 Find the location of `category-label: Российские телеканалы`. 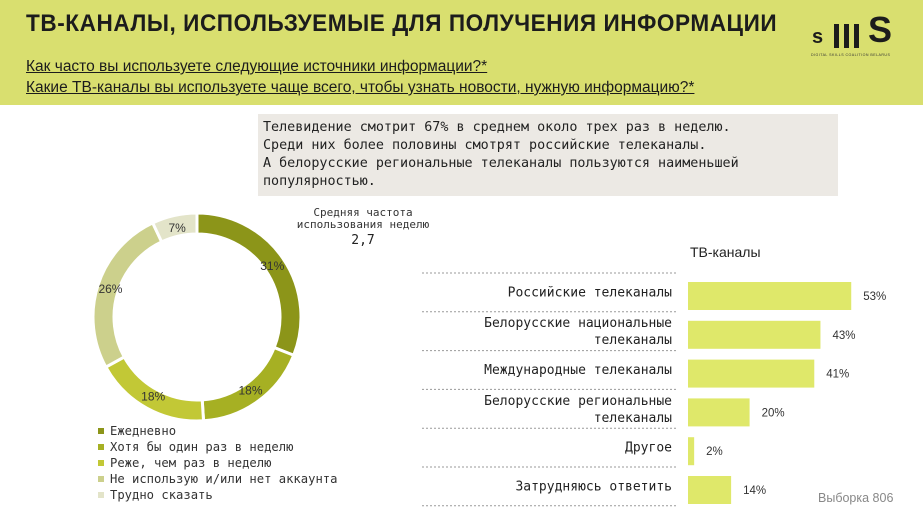

category-label: Российские телеканалы is located at coordinates (590, 292).